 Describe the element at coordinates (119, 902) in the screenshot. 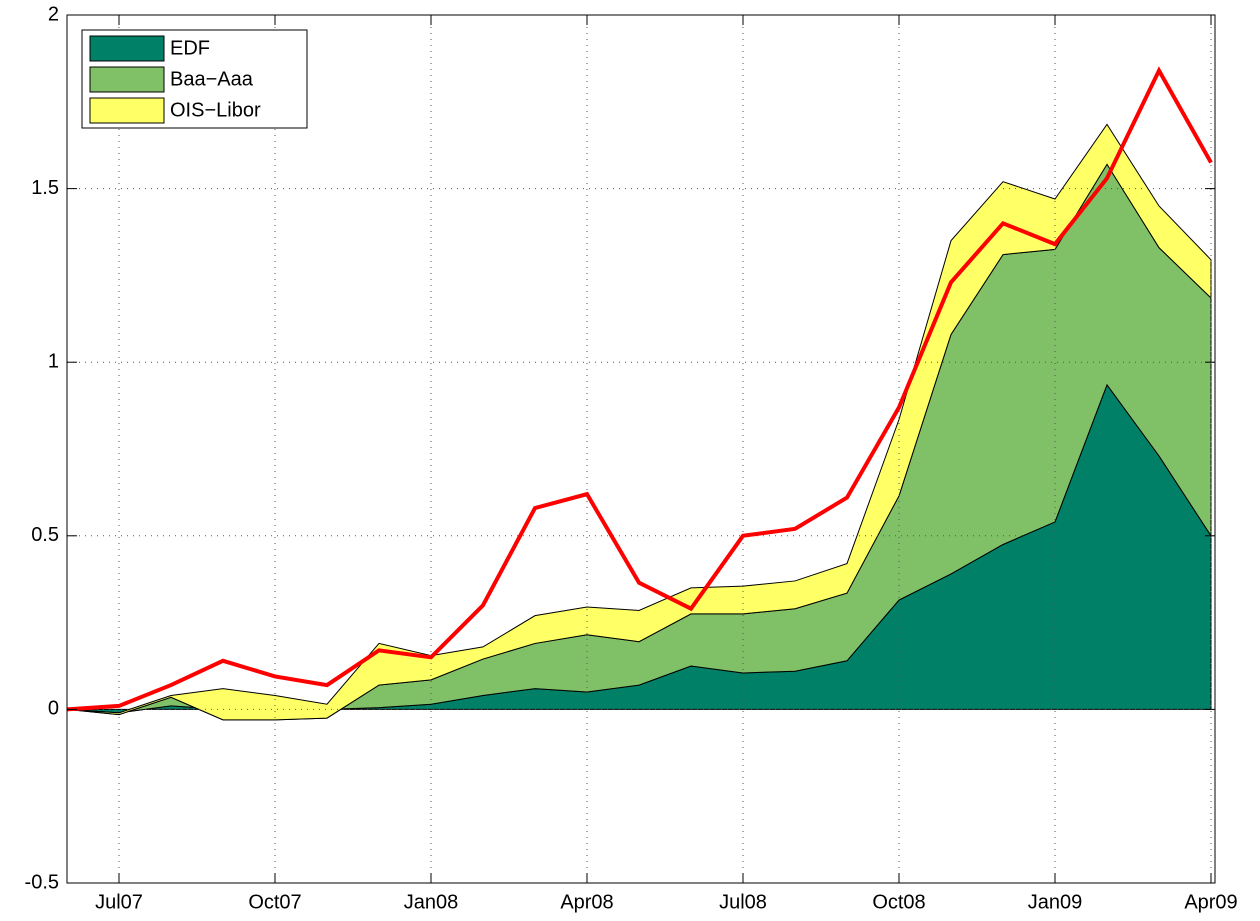

I see `x-tick-label: Jul07` at that location.